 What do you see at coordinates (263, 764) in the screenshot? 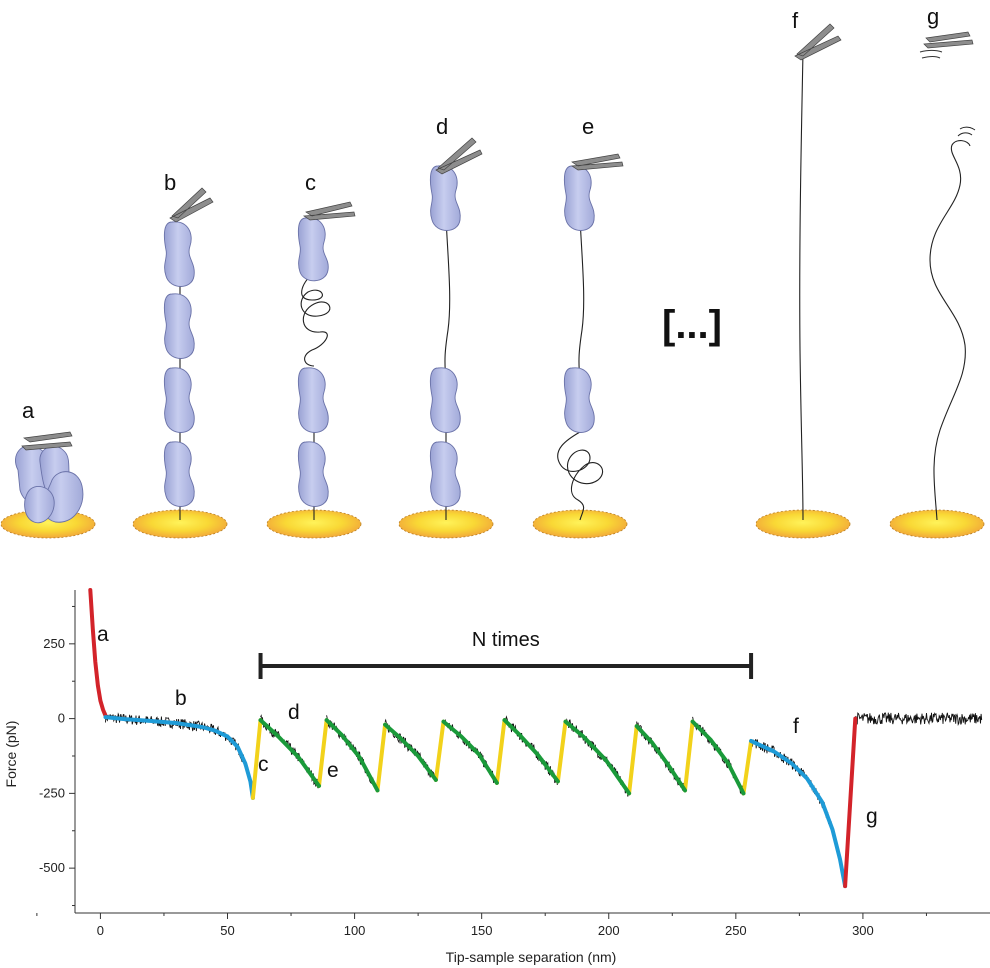
I see `trace-label-c: c` at bounding box center [263, 764].